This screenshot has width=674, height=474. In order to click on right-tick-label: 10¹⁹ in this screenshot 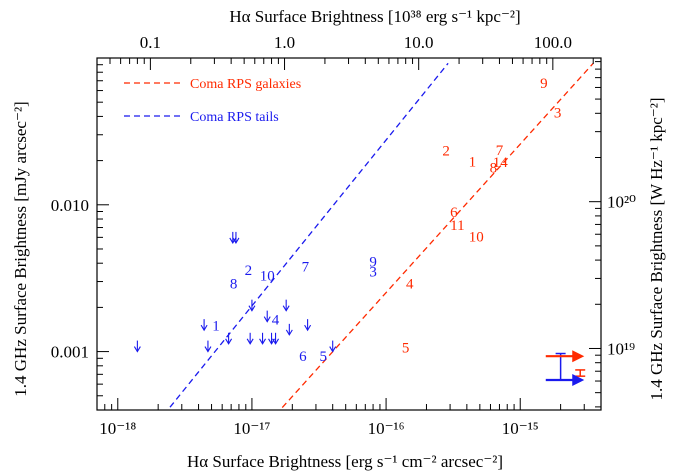, I will do `click(621, 348)`.